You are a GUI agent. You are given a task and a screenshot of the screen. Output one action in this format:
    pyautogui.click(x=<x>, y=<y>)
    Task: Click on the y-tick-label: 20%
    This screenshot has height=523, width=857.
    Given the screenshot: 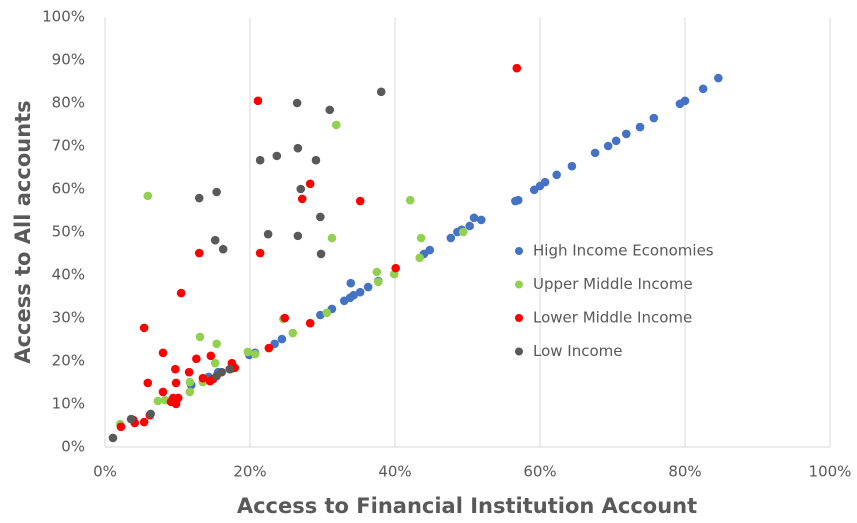 What is the action you would take?
    pyautogui.click(x=68, y=361)
    